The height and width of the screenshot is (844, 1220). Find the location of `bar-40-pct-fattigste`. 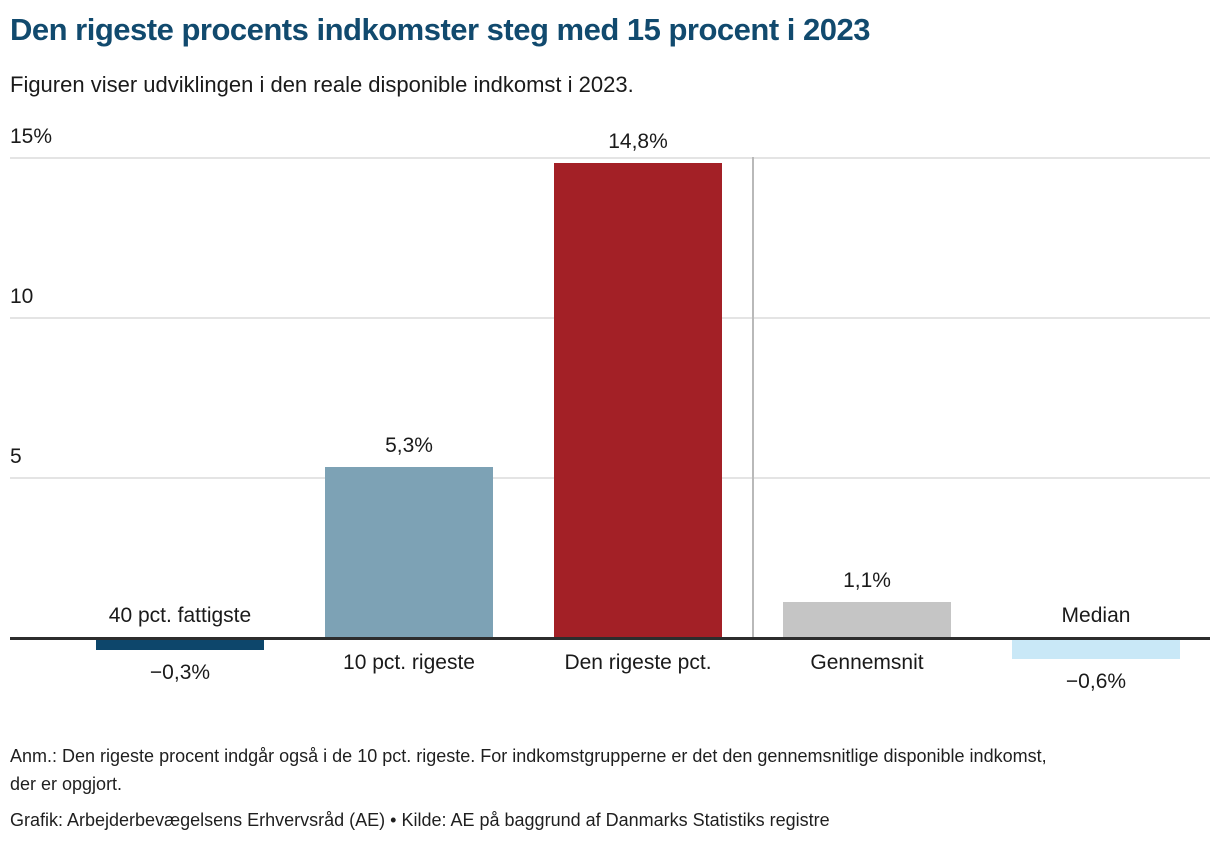

bar-40-pct-fattigste is located at coordinates (180, 645).